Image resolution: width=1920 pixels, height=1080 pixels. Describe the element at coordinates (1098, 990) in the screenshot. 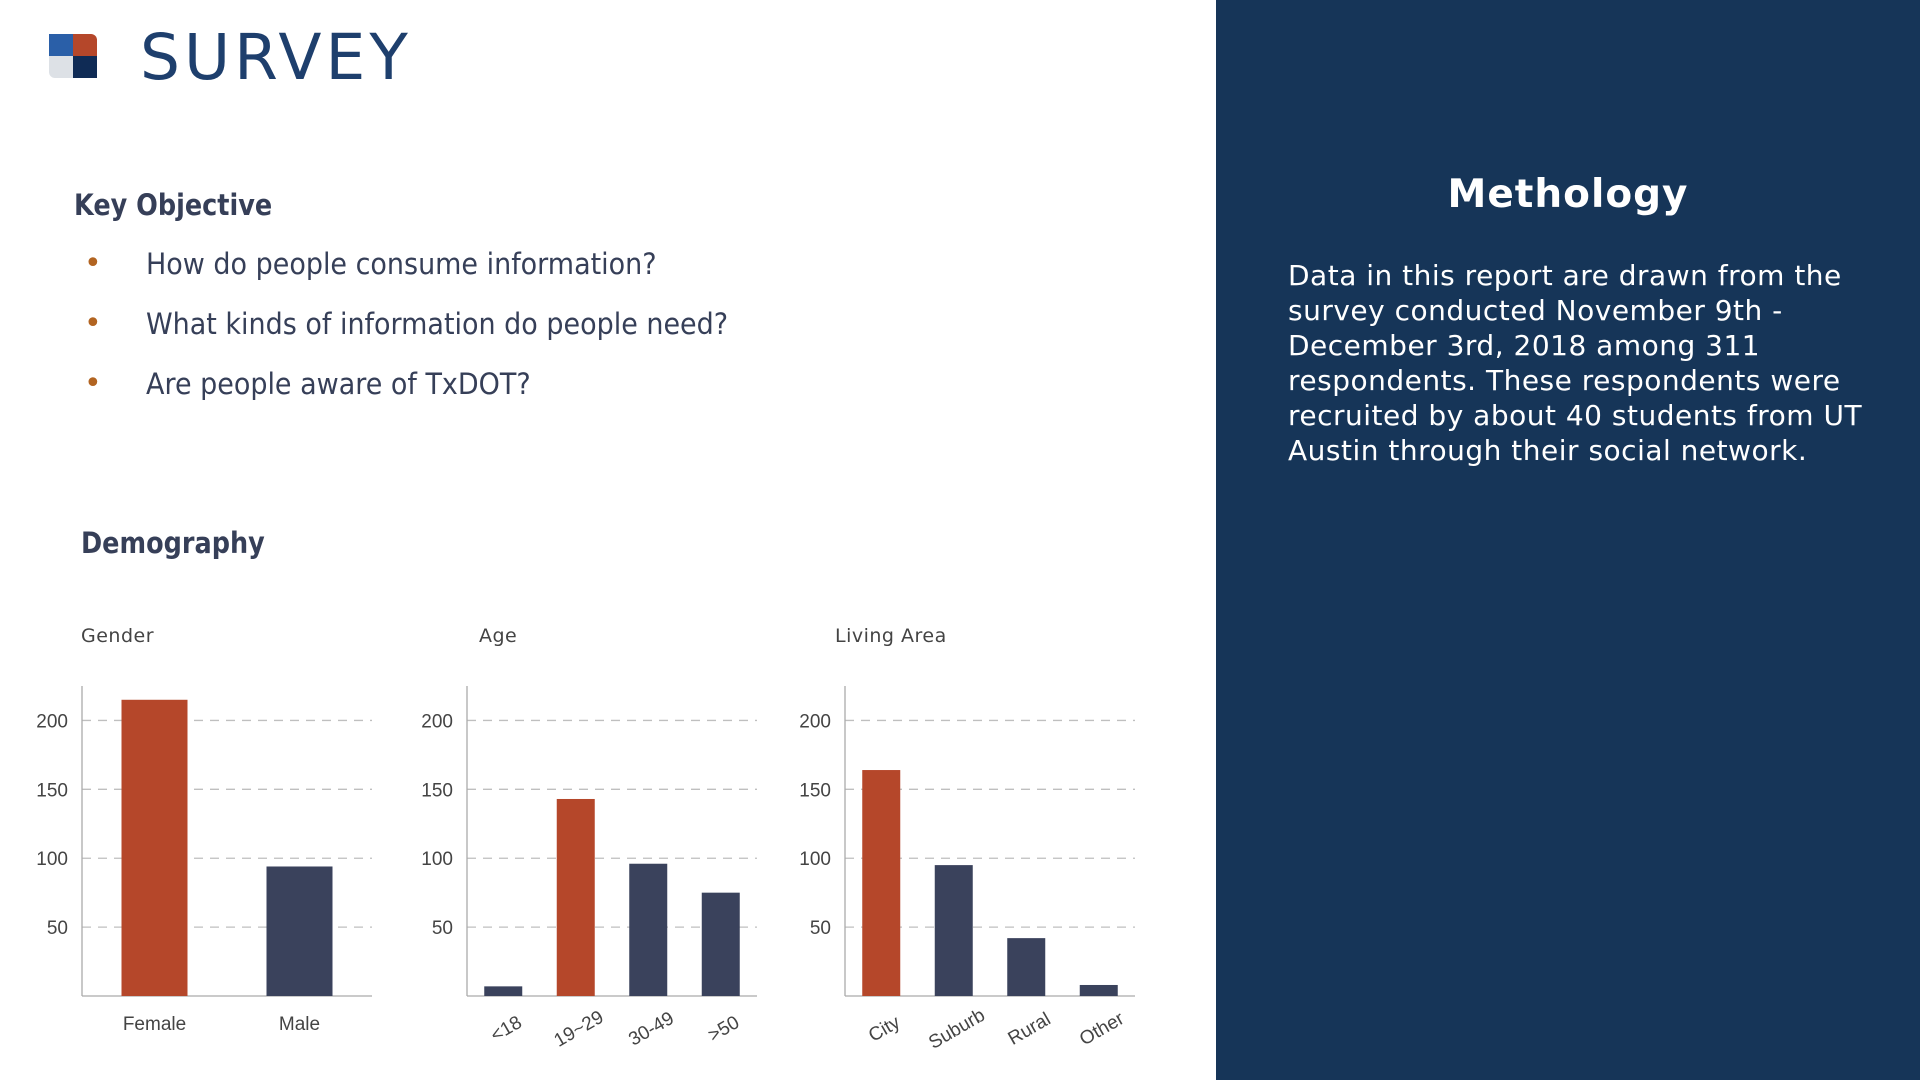

I see `bar-other` at that location.